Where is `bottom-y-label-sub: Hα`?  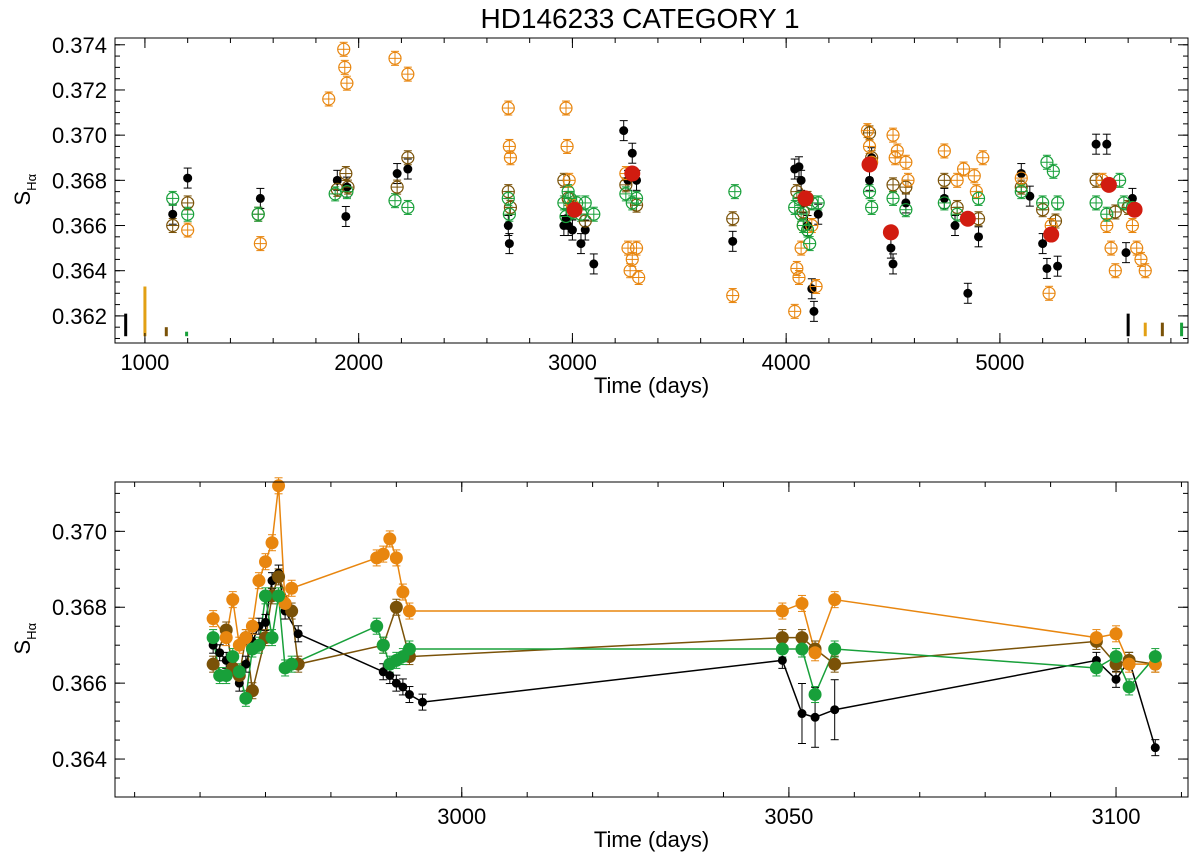 bottom-y-label-sub: Hα is located at coordinates (31, 630).